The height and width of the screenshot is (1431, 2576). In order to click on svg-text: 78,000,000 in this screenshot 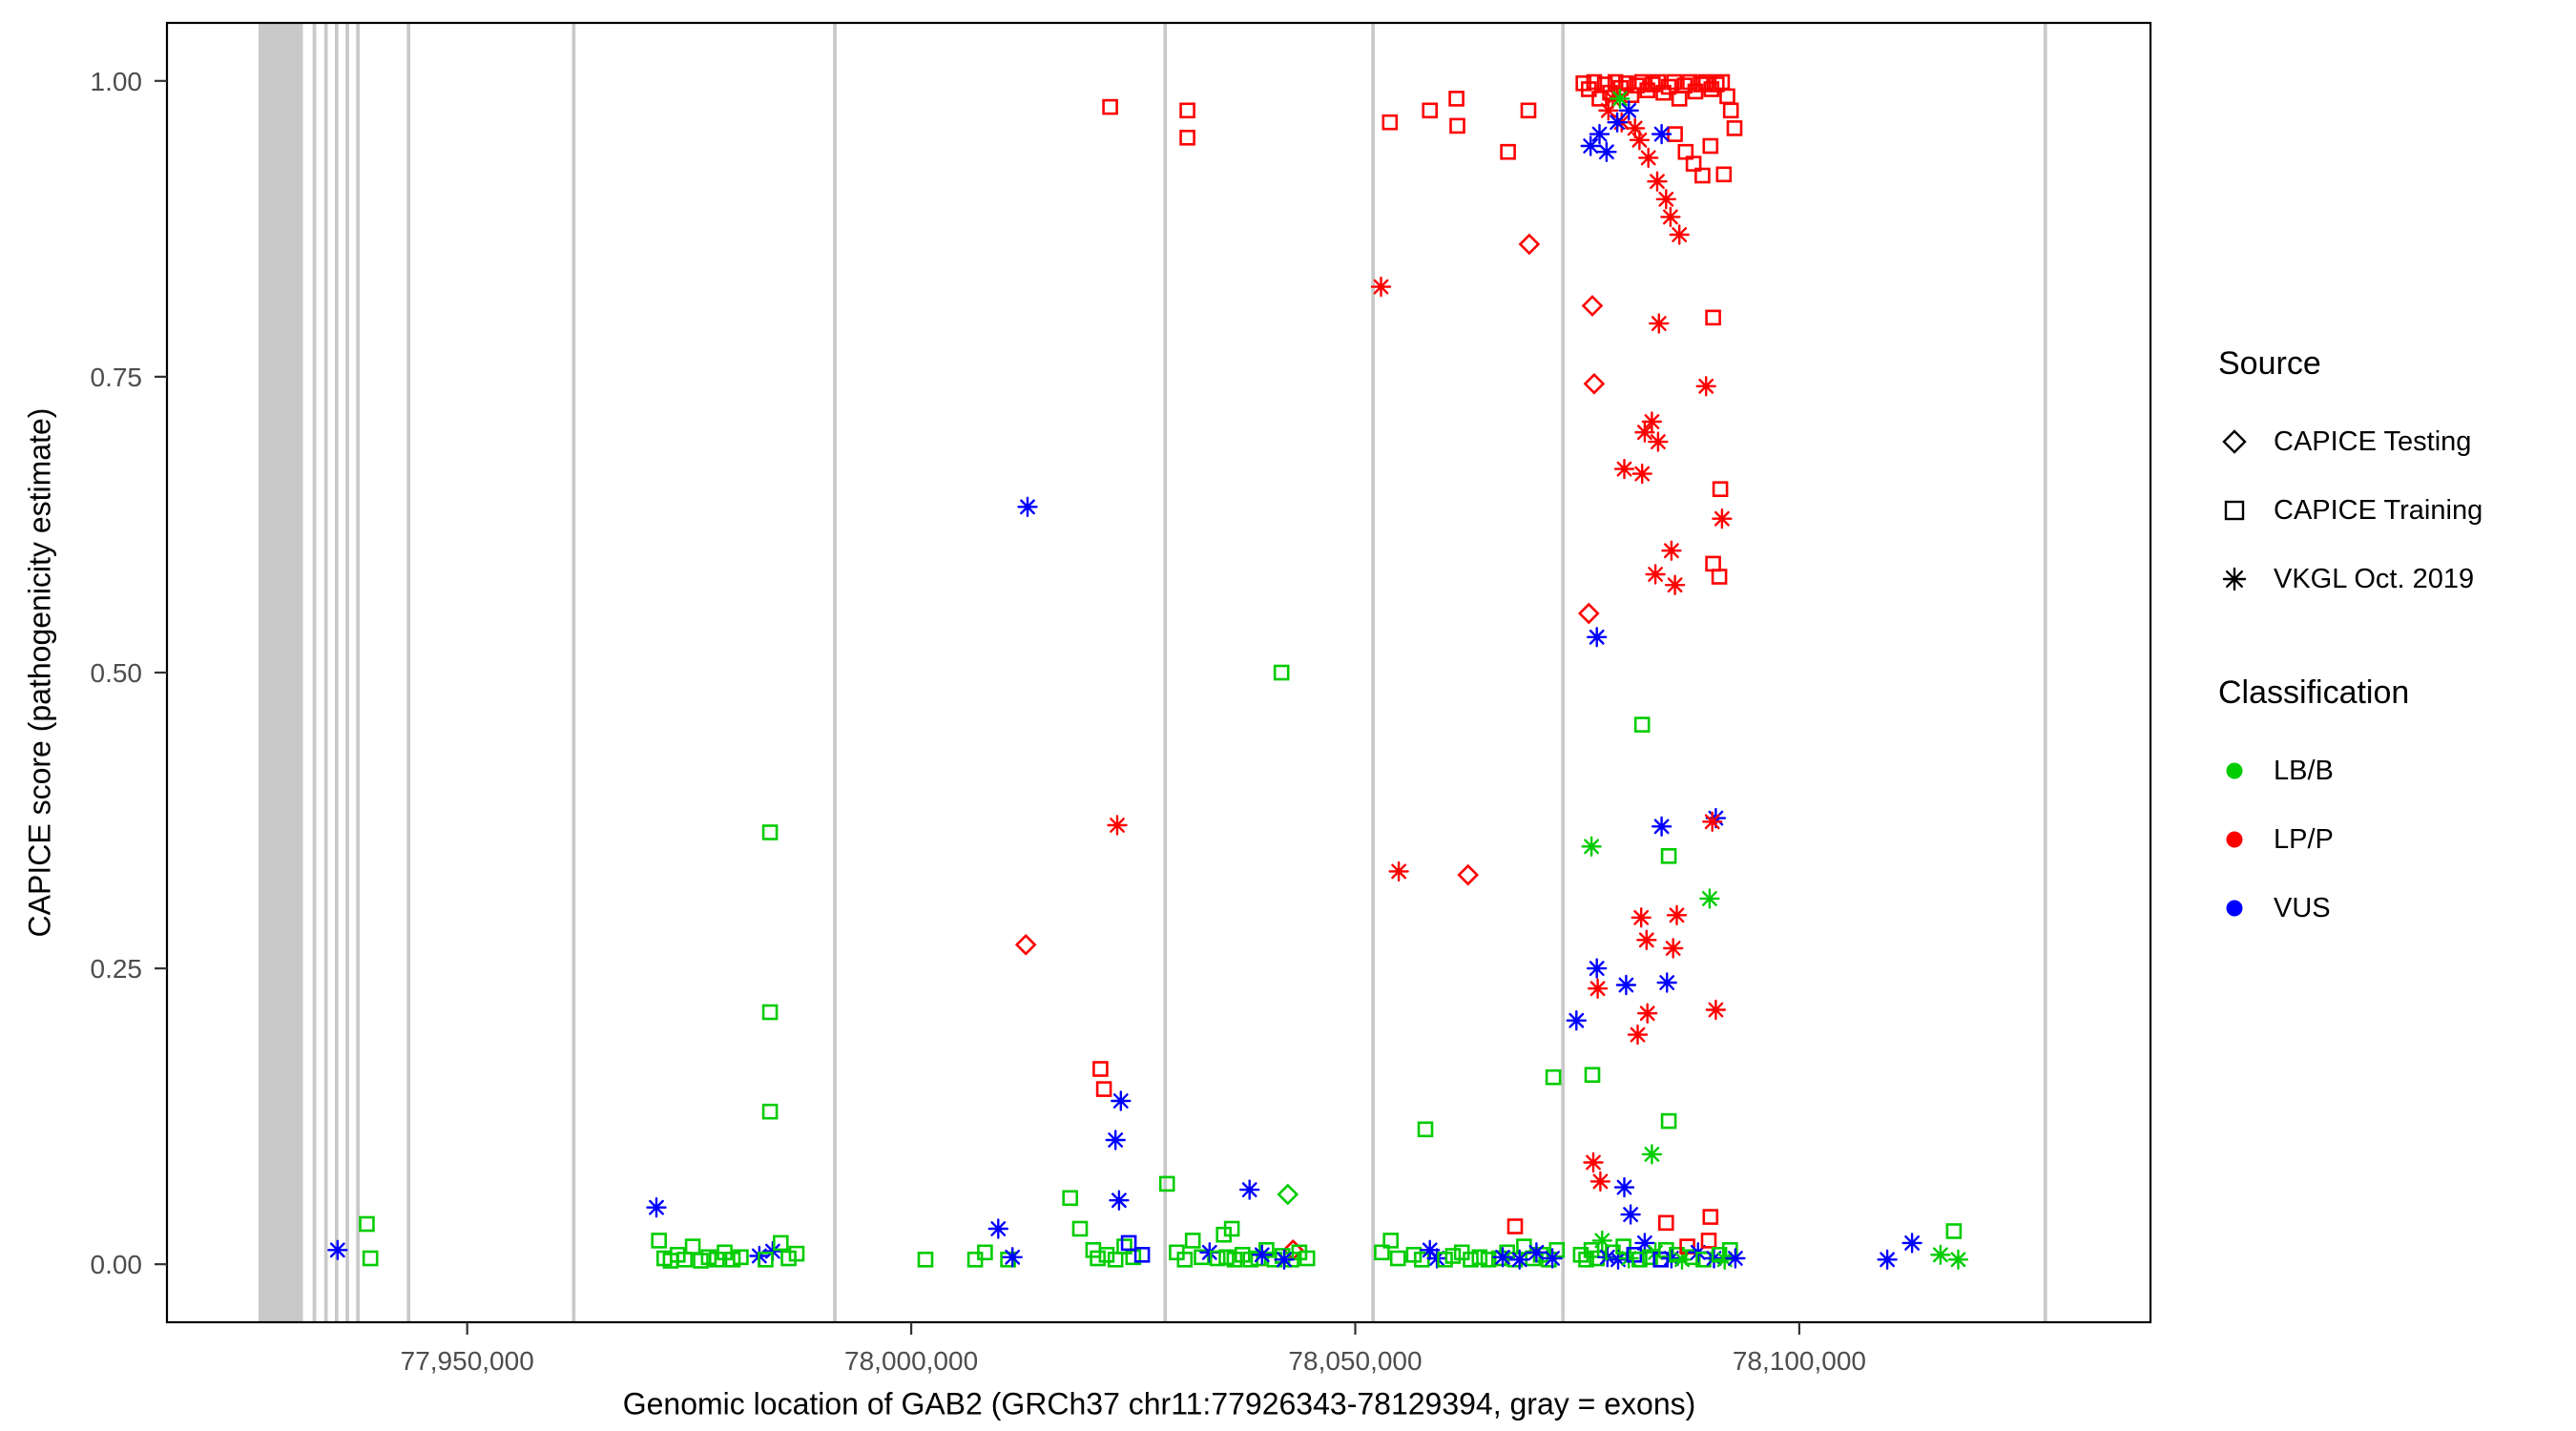, I will do `click(911, 1361)`.